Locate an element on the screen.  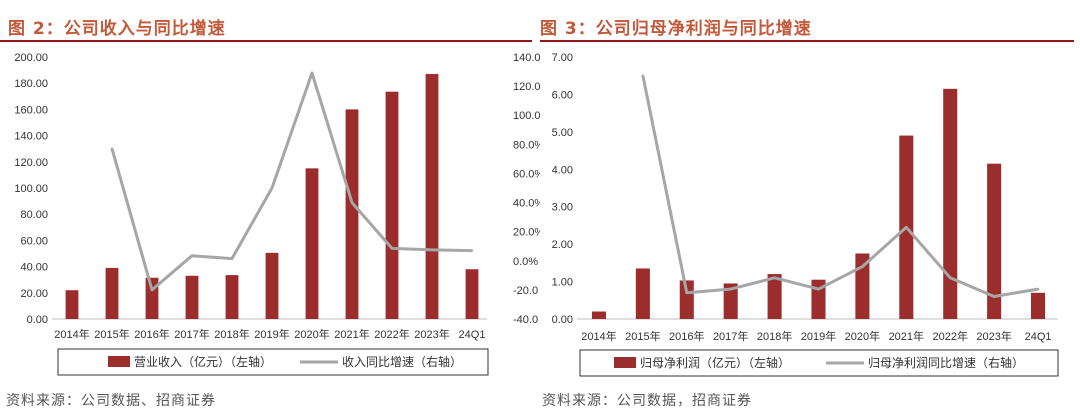
y-left-tick-label: 120.00 is located at coordinates (31, 163).